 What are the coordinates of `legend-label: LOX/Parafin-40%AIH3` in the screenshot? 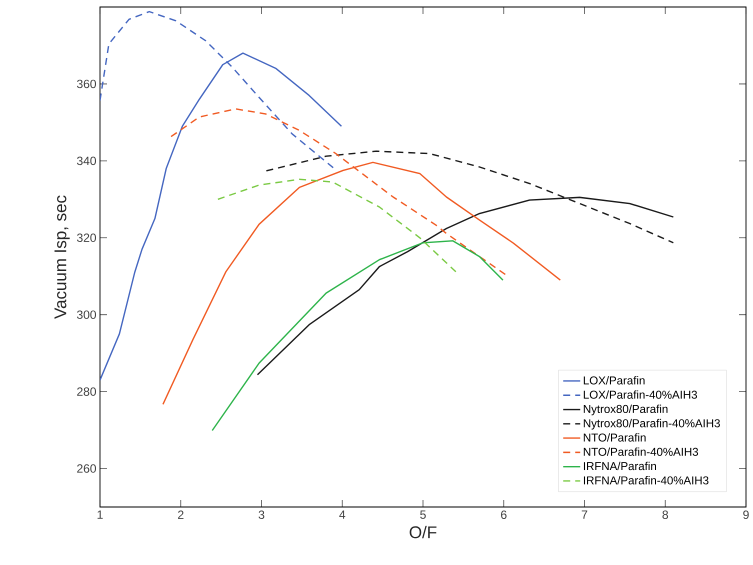 It's located at (640, 394).